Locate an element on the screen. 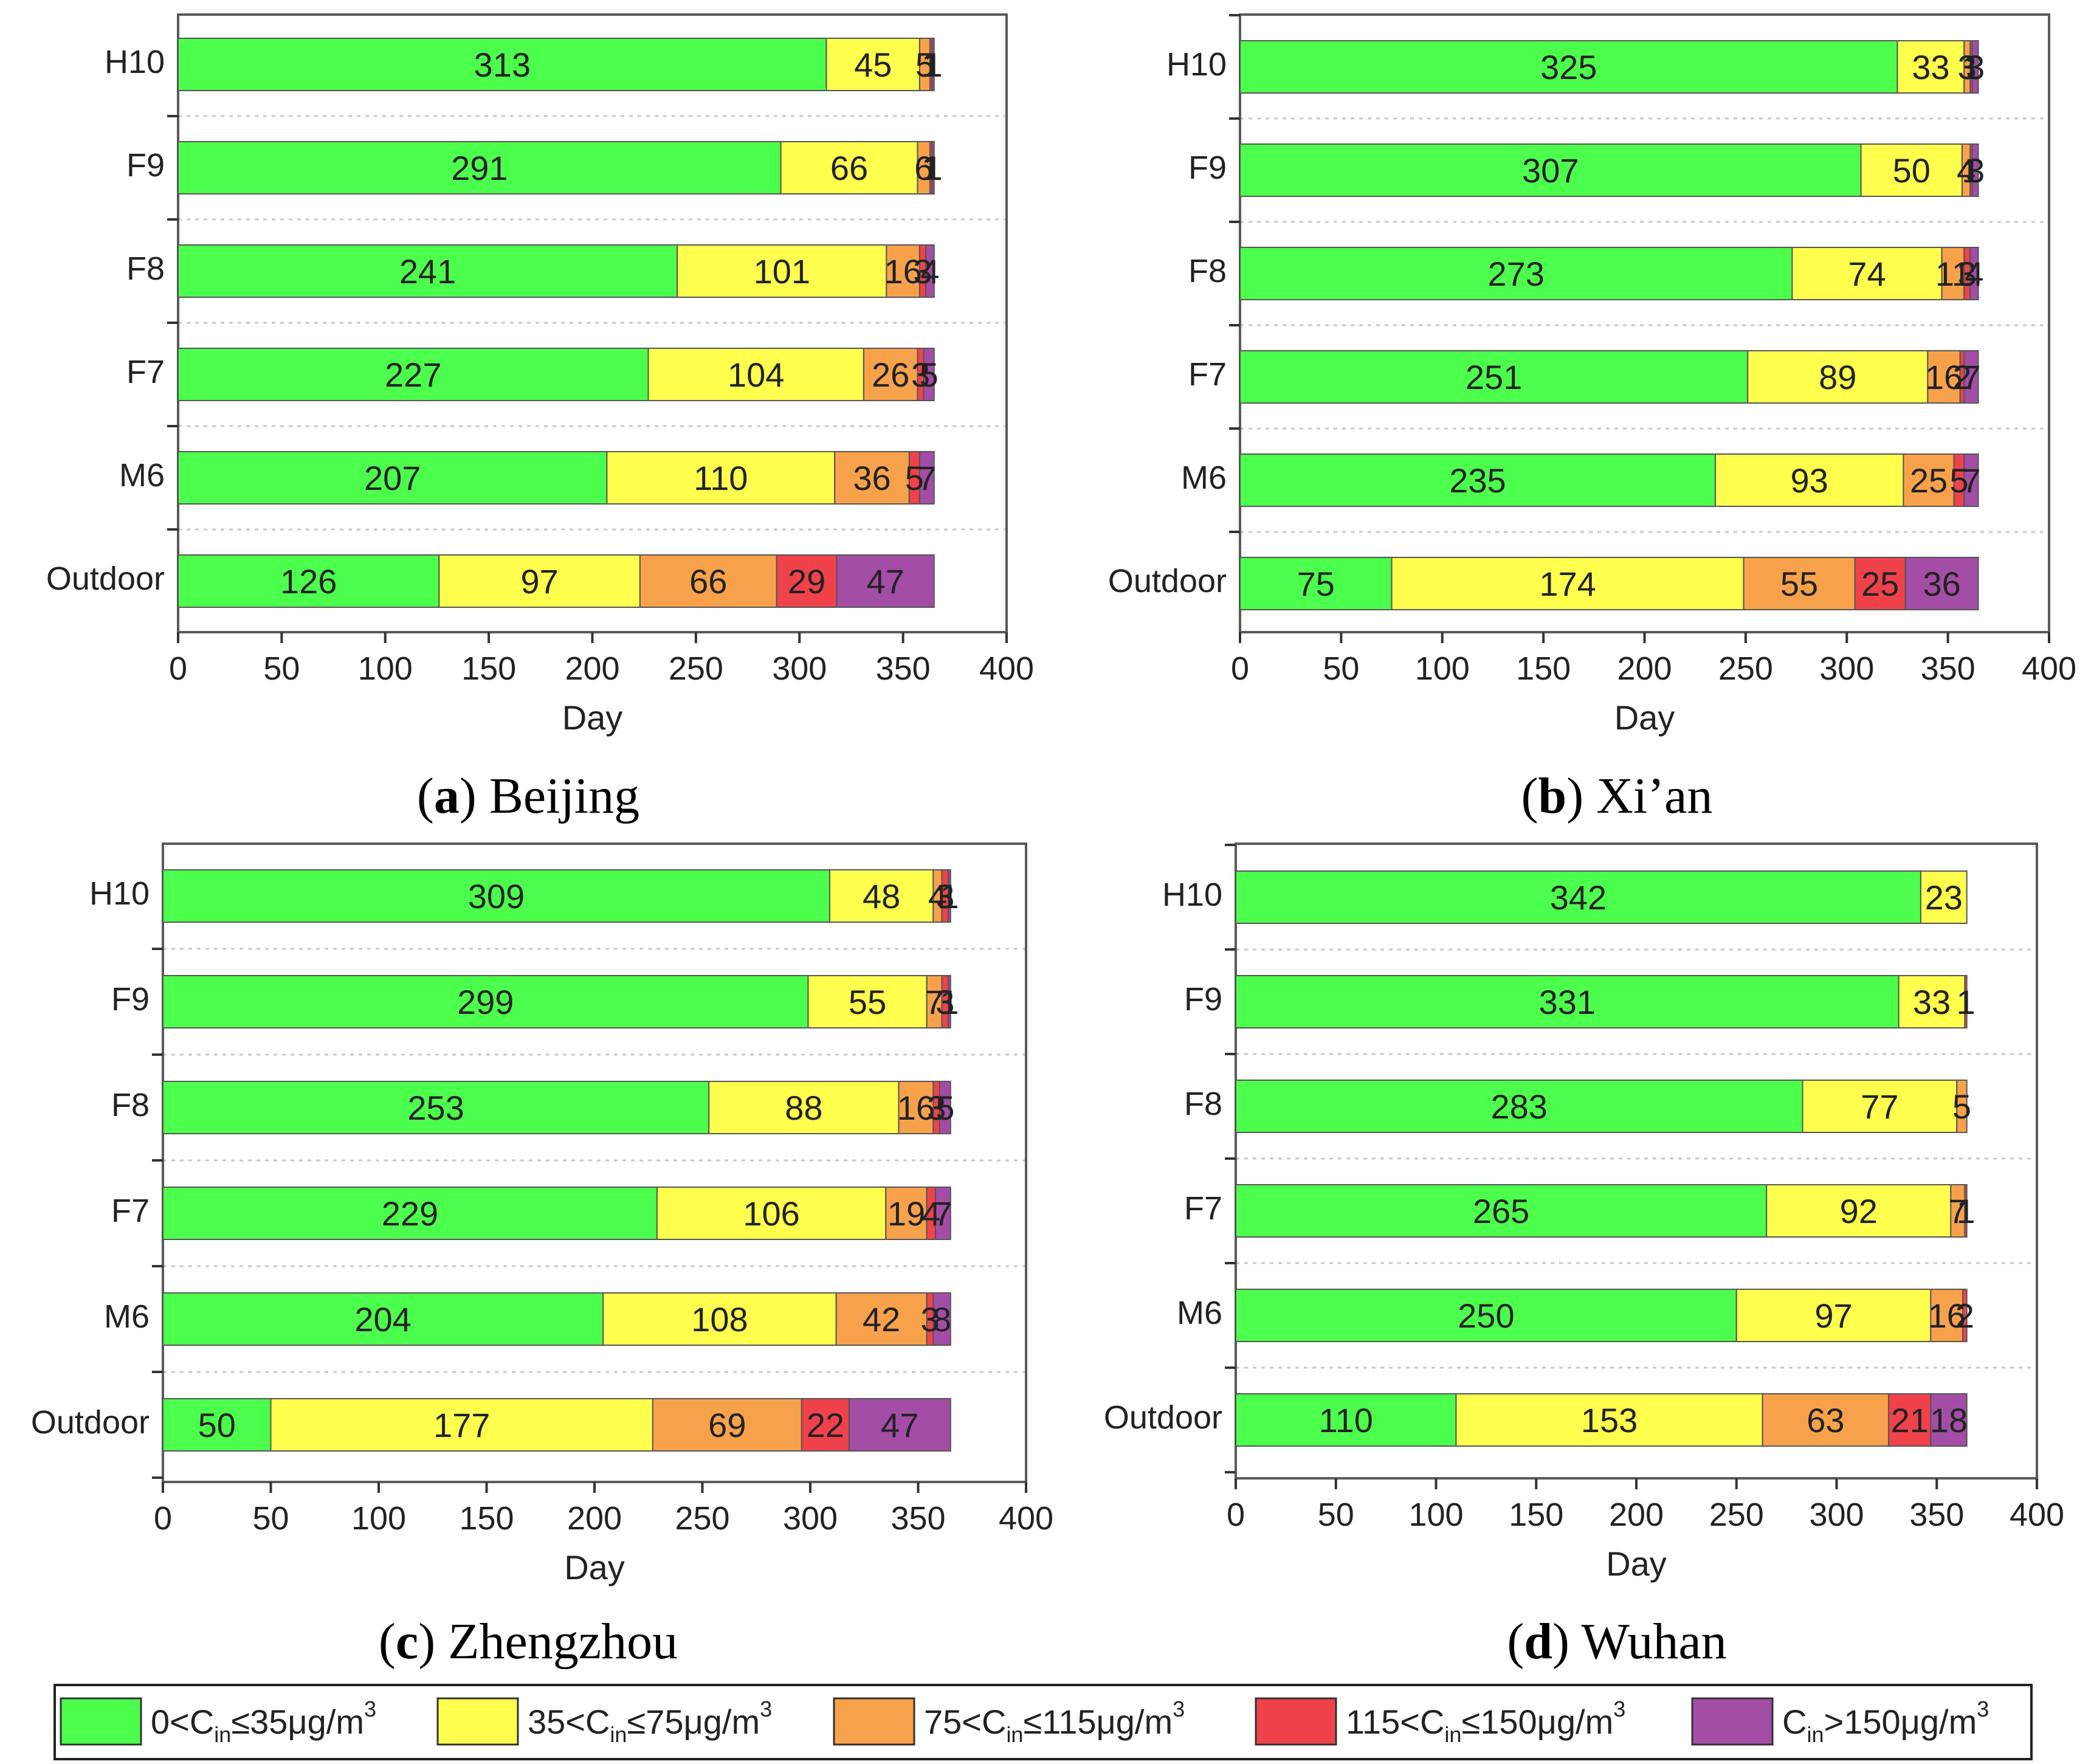 The width and height of the screenshot is (2091, 1764). bar-value-label: 241 is located at coordinates (427, 271).